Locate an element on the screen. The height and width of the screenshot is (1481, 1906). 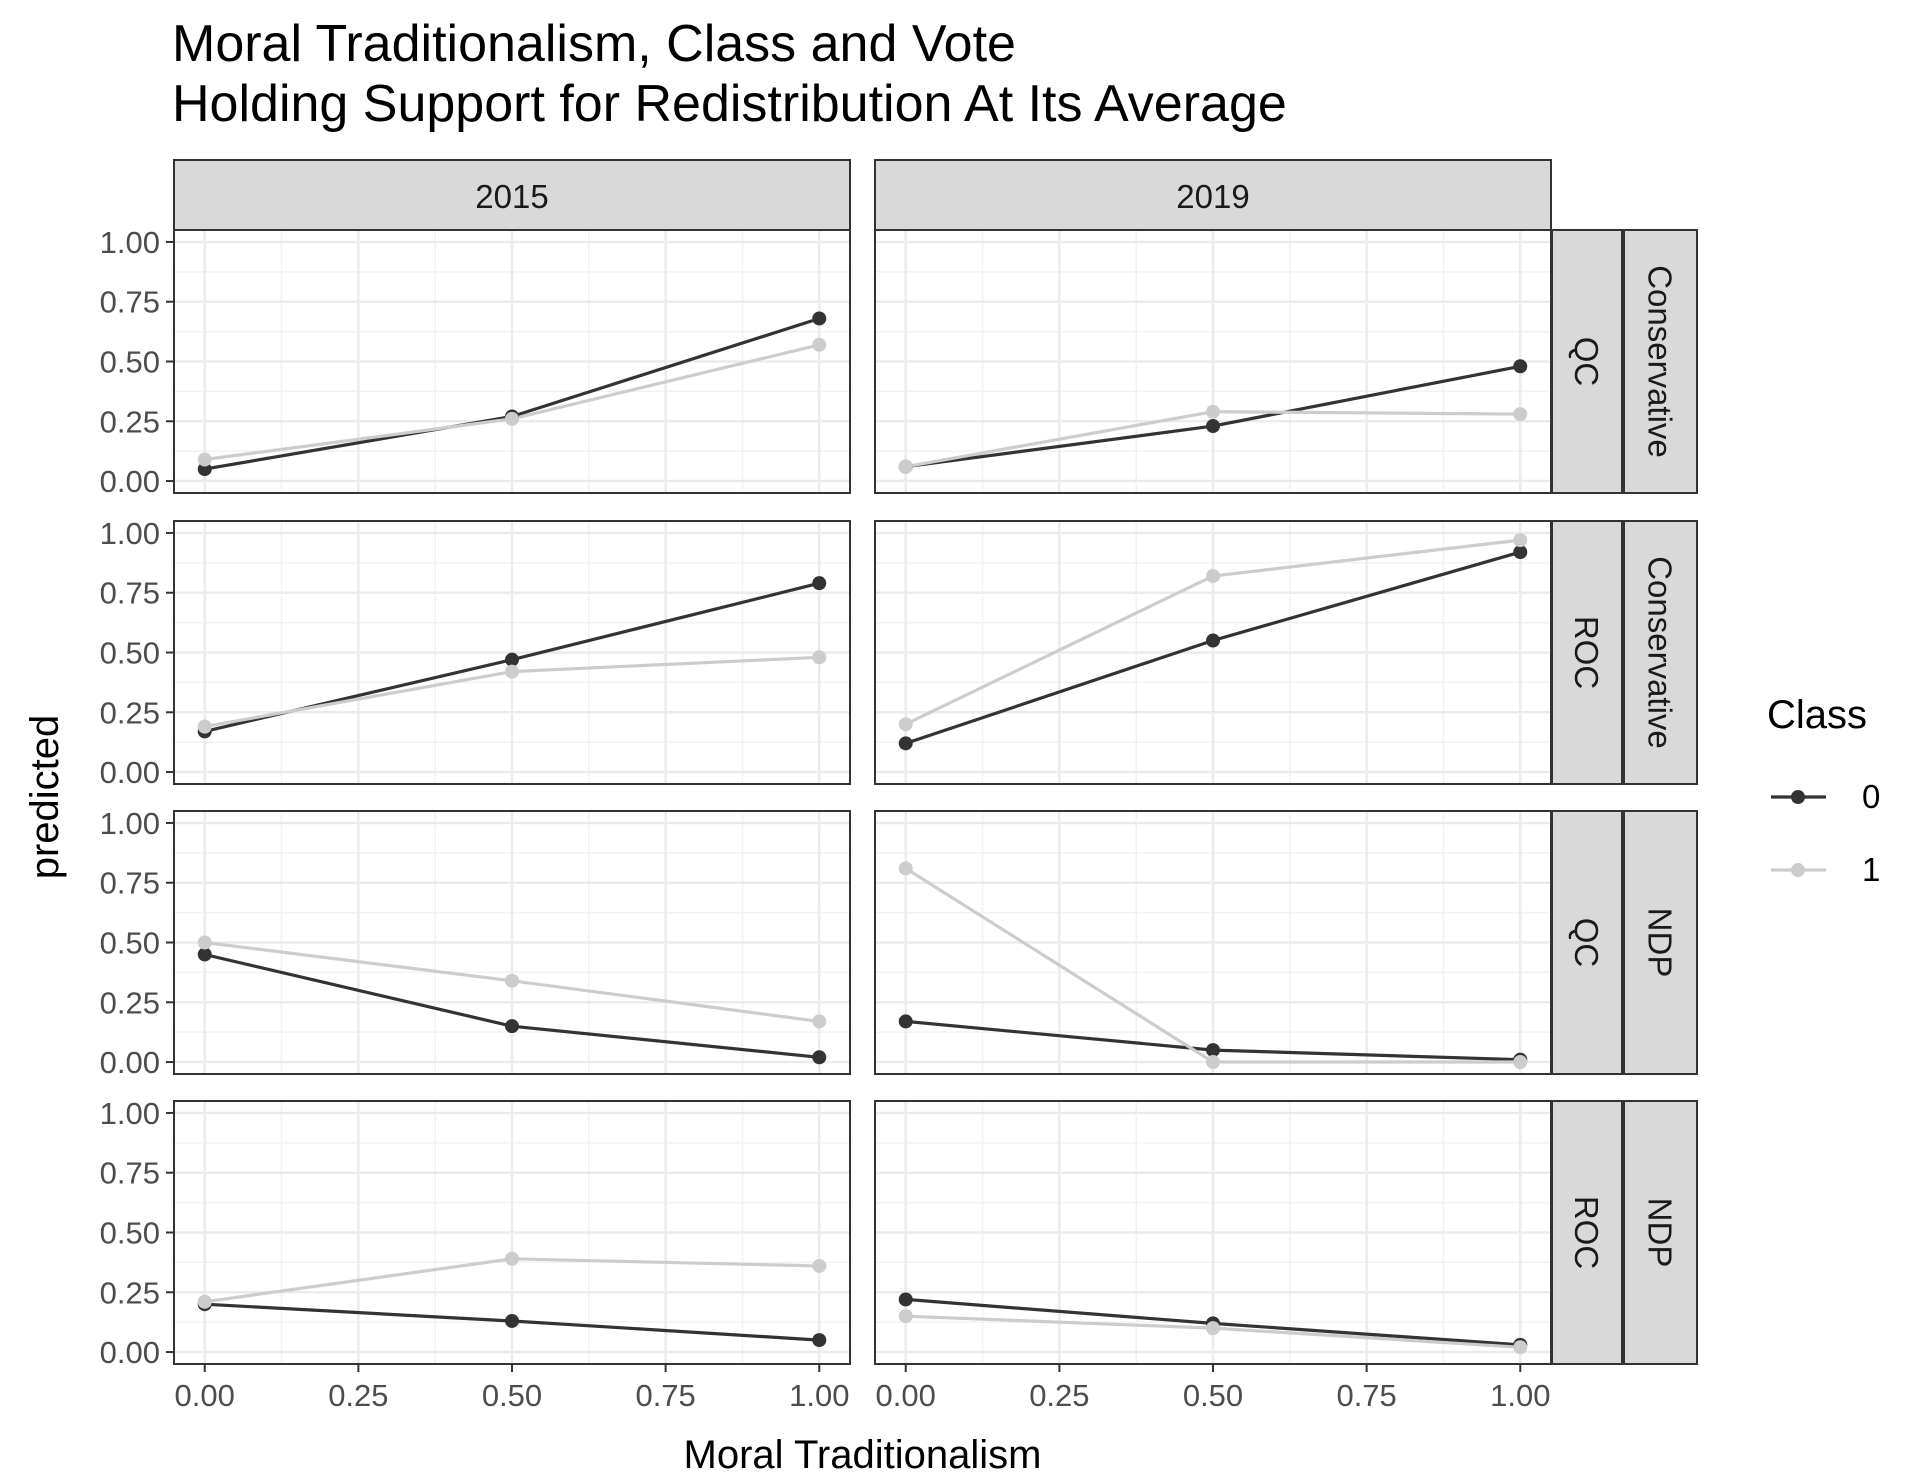
legend-label-class-1: 1 is located at coordinates (1871, 869).